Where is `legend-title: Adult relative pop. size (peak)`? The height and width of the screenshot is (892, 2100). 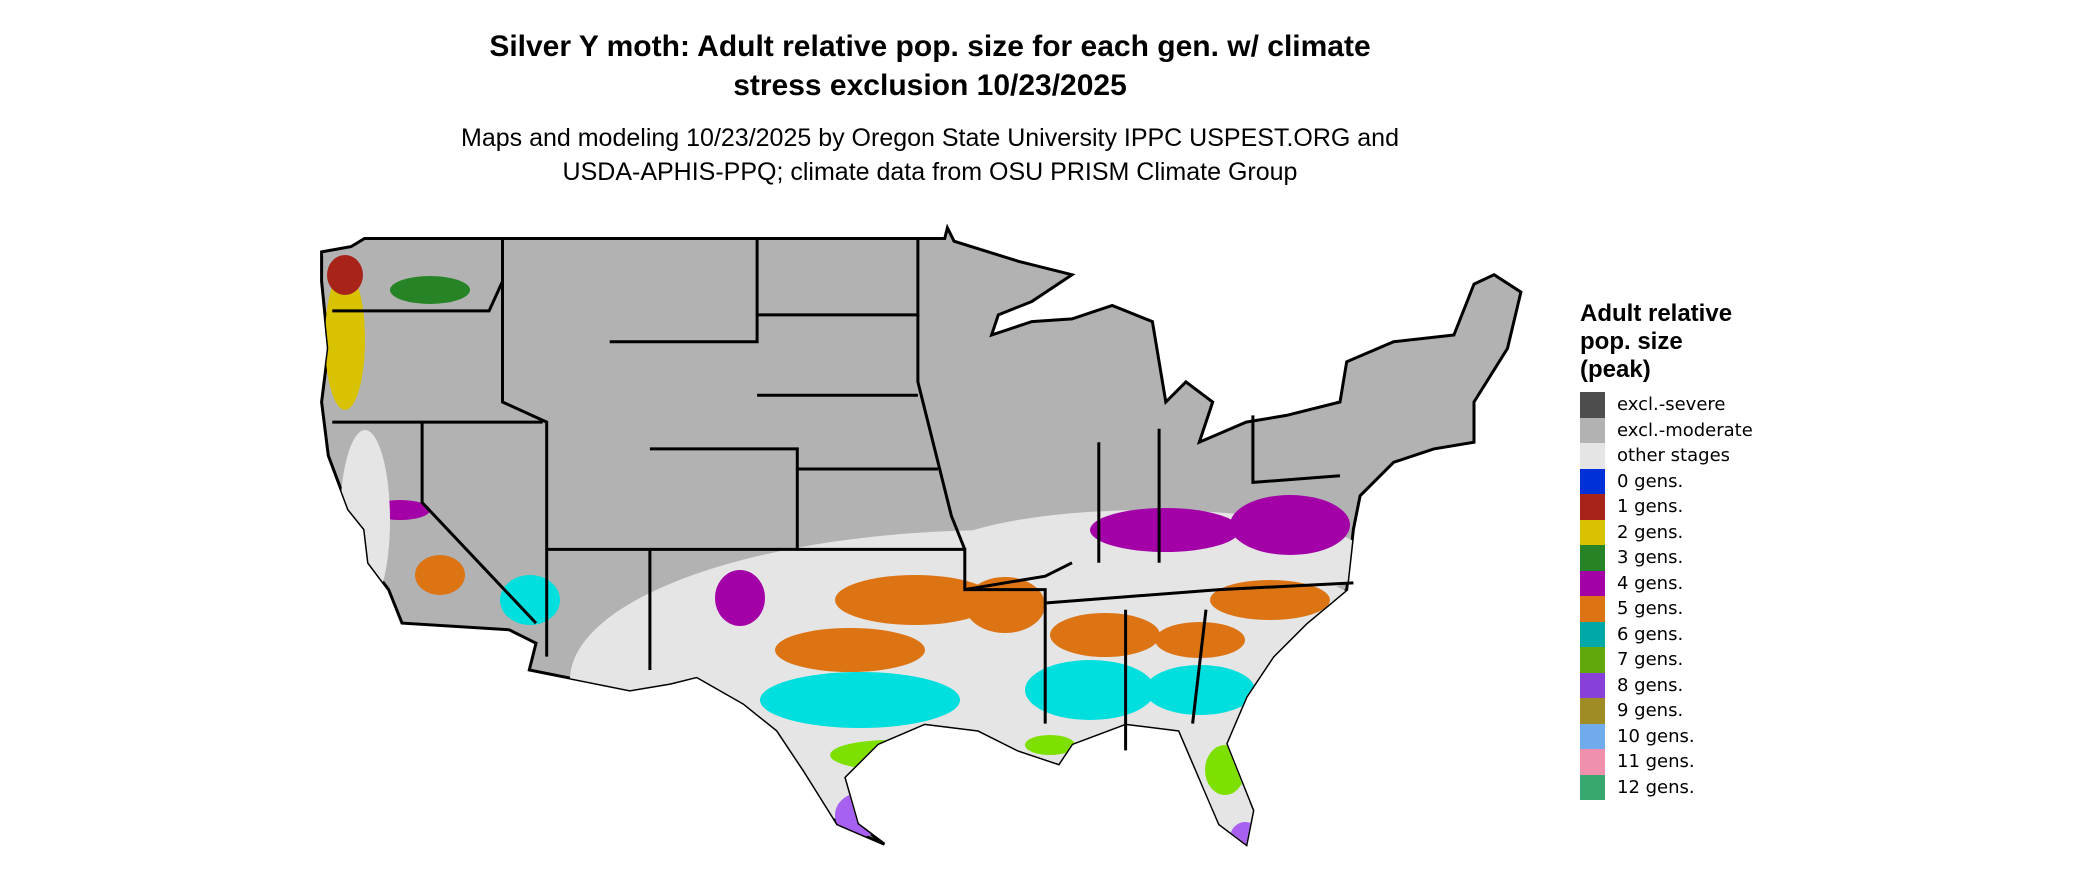 legend-title: Adult relative pop. size (peak) is located at coordinates (1666, 342).